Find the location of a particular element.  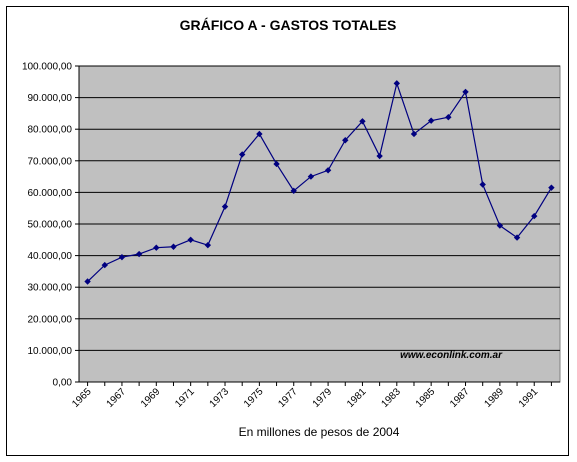

x-tick-label: 1979 is located at coordinates (323, 398).